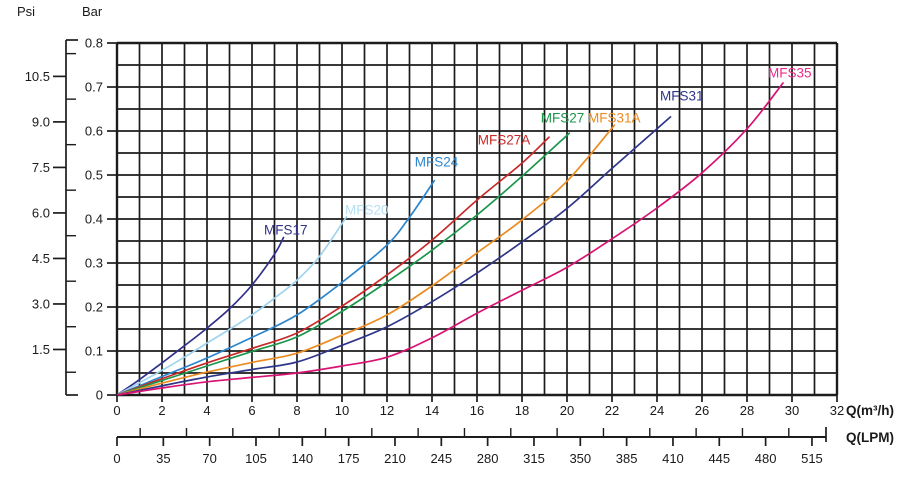  I want to click on q-m3h-axis-title: Q(m³/h), so click(870, 410).